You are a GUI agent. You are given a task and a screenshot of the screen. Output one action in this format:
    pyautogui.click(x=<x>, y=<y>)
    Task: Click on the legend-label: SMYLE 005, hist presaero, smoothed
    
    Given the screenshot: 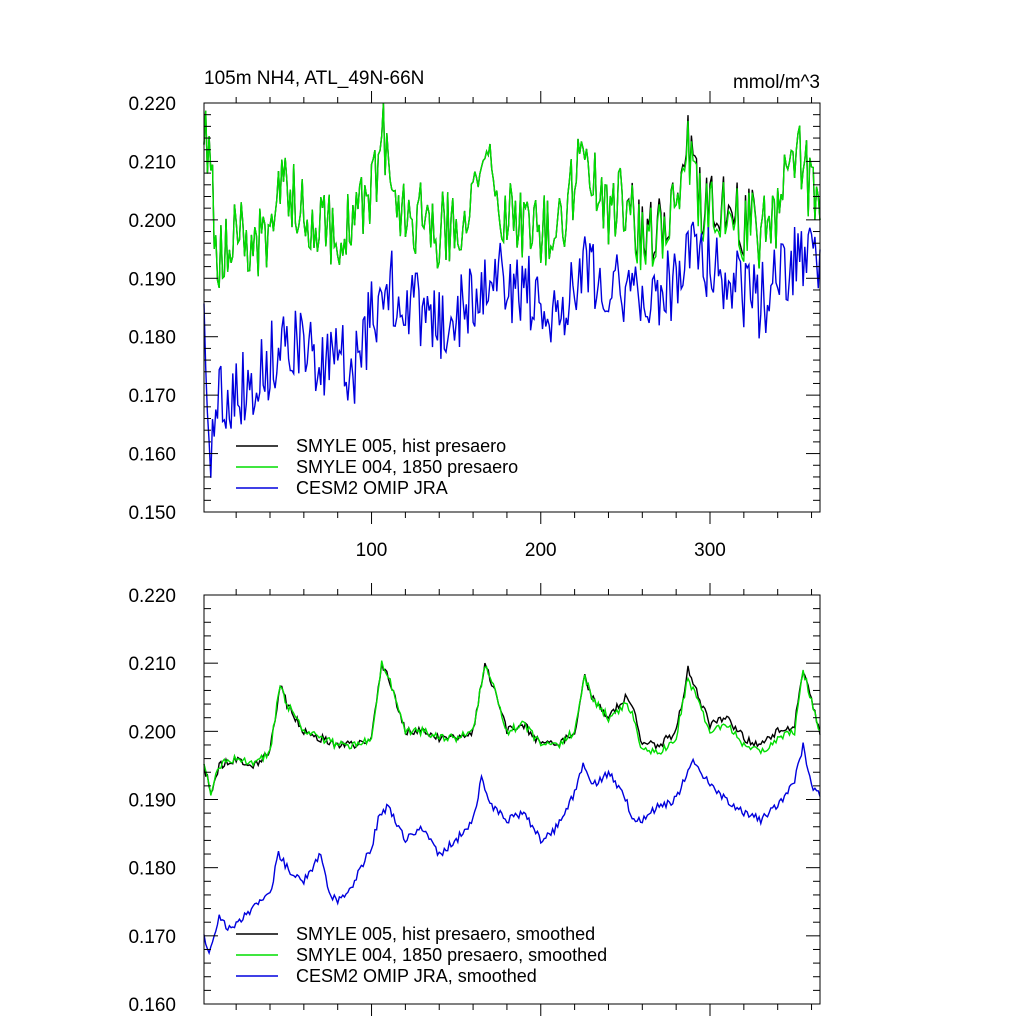 What is the action you would take?
    pyautogui.click(x=445, y=934)
    